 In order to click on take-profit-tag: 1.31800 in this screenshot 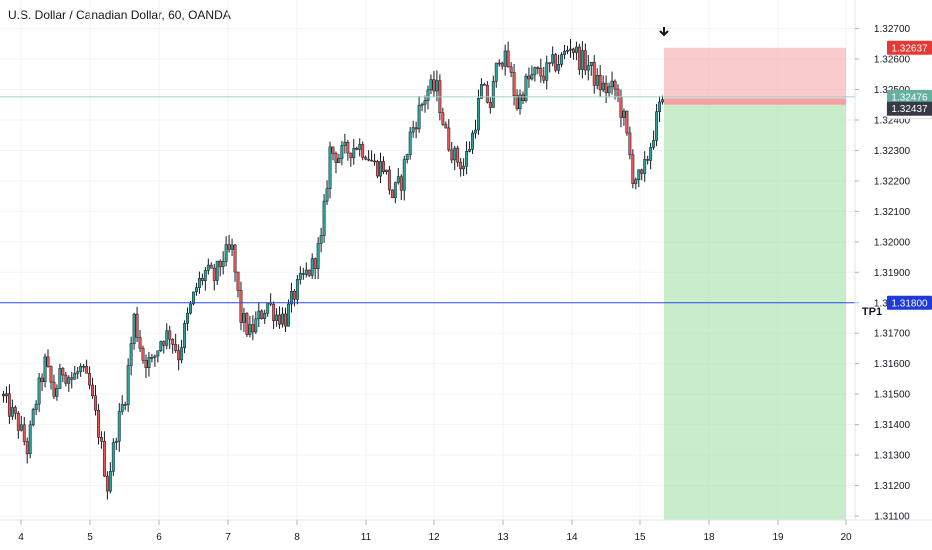, I will do `click(909, 302)`.